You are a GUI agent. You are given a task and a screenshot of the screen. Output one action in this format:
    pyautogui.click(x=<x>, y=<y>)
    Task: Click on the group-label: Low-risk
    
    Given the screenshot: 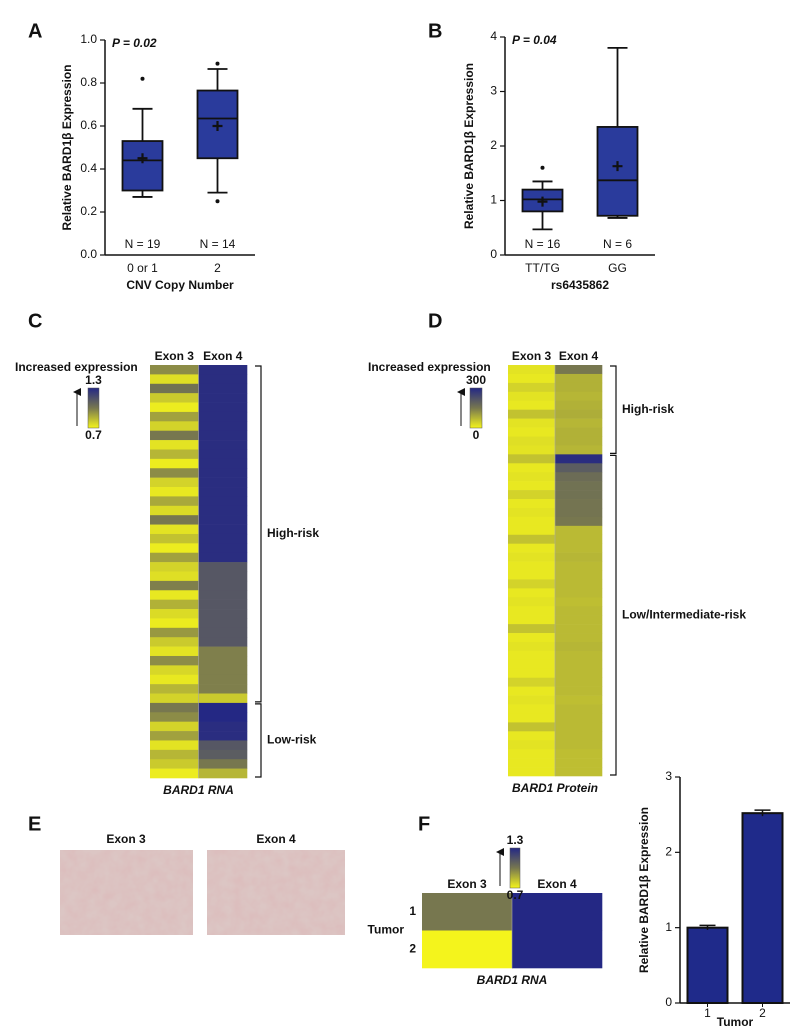 What is the action you would take?
    pyautogui.click(x=292, y=740)
    